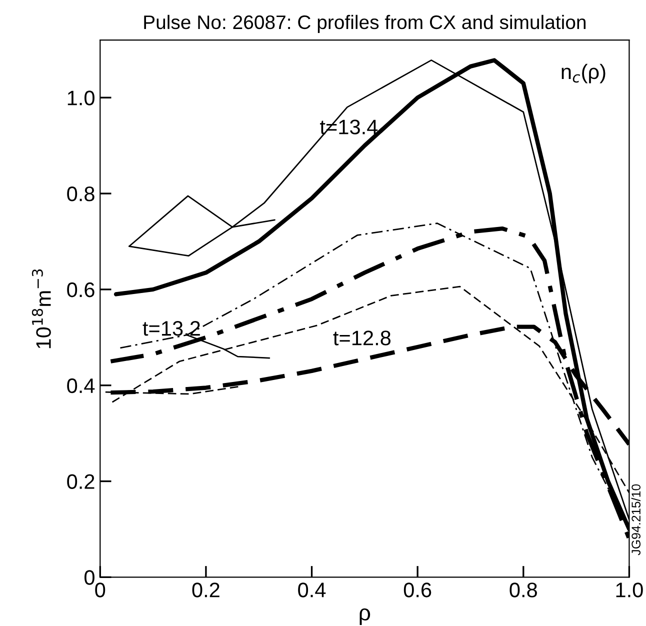  Describe the element at coordinates (81, 98) in the screenshot. I see `y-tick-label: 1.0` at that location.